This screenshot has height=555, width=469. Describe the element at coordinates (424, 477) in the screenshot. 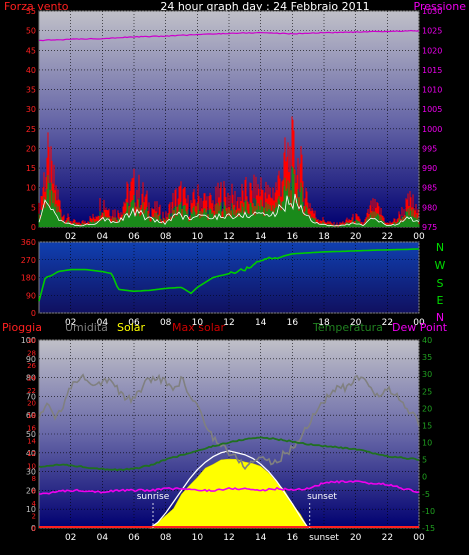

I see `y-tick-label-right: 0` at that location.